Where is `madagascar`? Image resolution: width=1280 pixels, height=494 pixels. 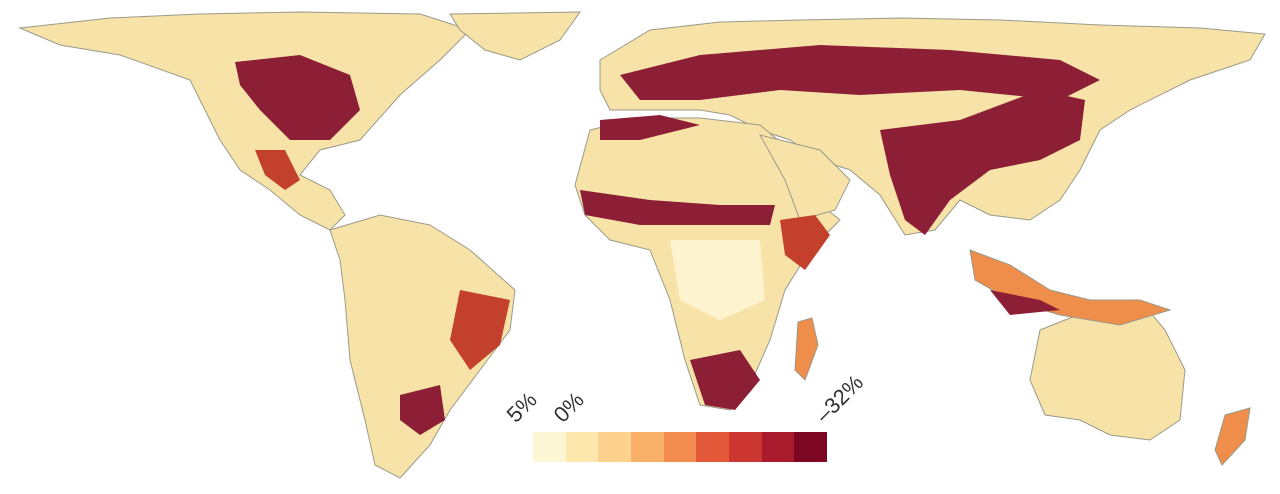
madagascar is located at coordinates (806, 349).